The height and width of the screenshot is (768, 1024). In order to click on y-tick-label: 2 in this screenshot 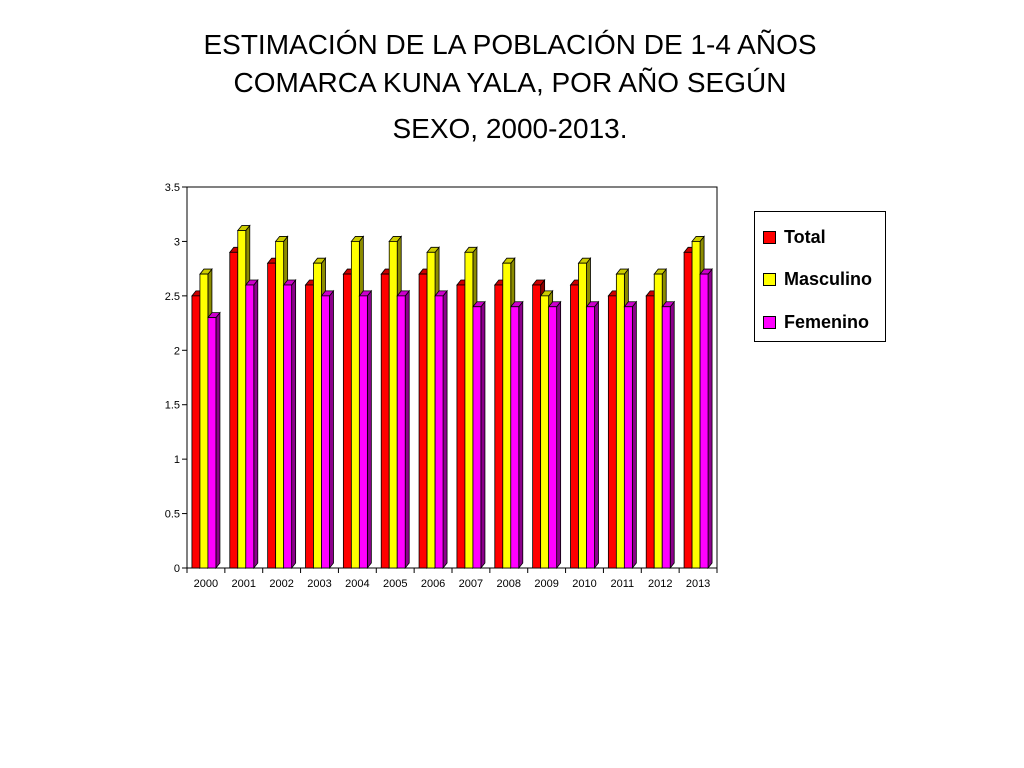, I will do `click(177, 351)`.